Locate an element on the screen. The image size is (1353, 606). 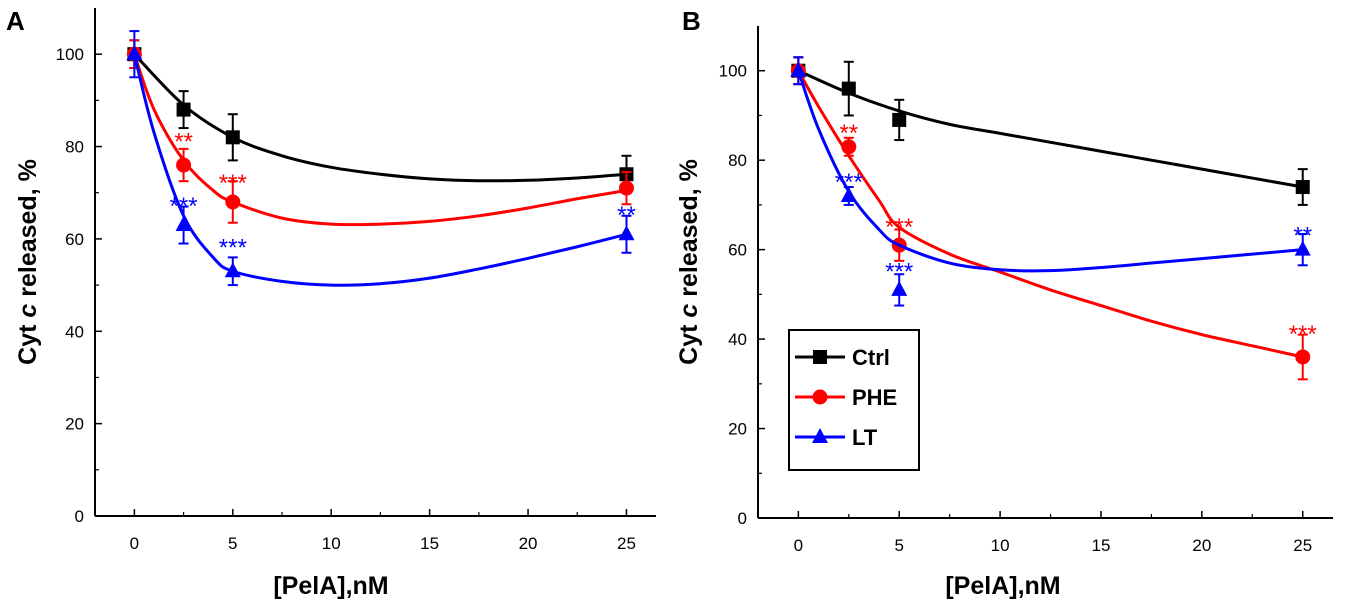
y-tick-label-b: 60 is located at coordinates (737, 250).